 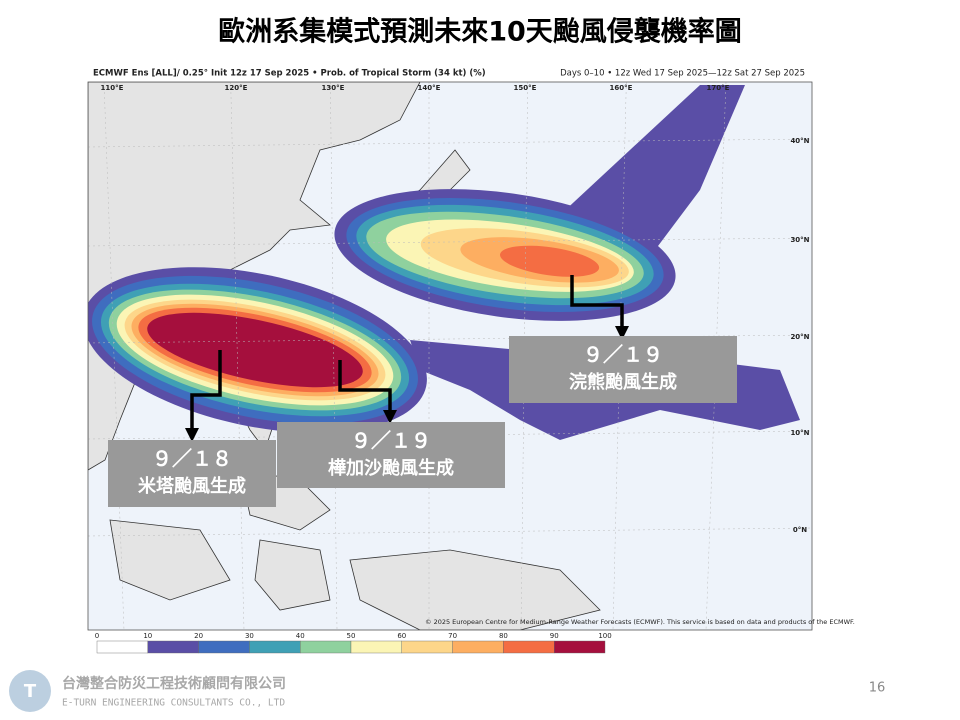 I want to click on latitude-label: 0°N, so click(x=800, y=530).